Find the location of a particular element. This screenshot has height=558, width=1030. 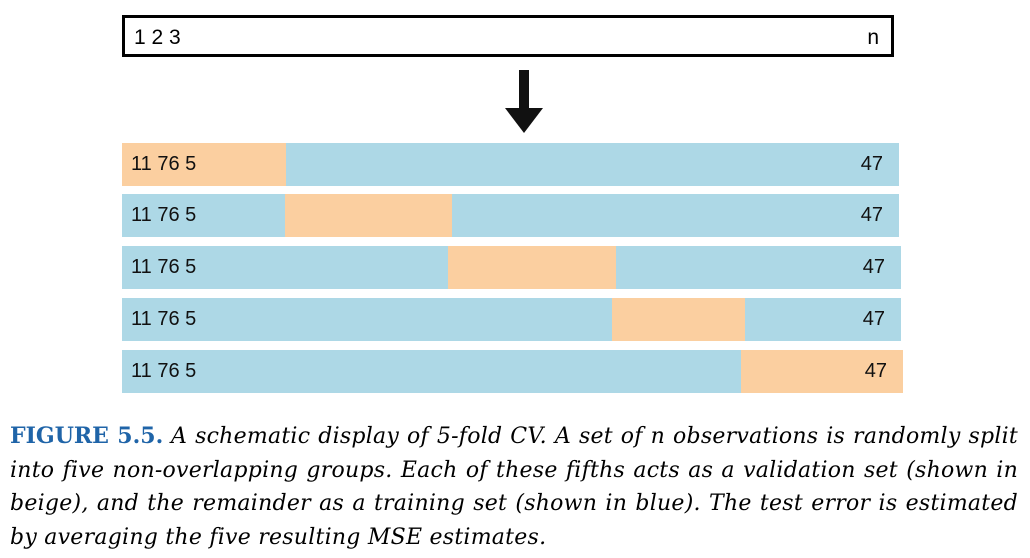

fold-row-2: 11 76 5 47 is located at coordinates (510, 215).